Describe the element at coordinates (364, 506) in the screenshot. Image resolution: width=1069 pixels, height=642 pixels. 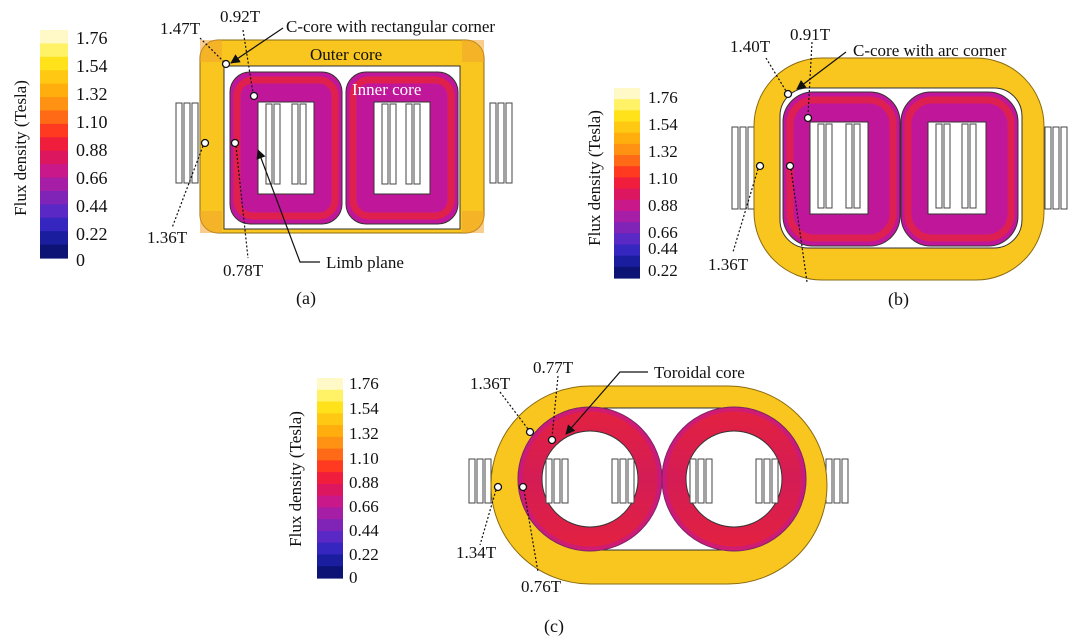
I see `colorbar-c-tick-5: 0.66` at that location.